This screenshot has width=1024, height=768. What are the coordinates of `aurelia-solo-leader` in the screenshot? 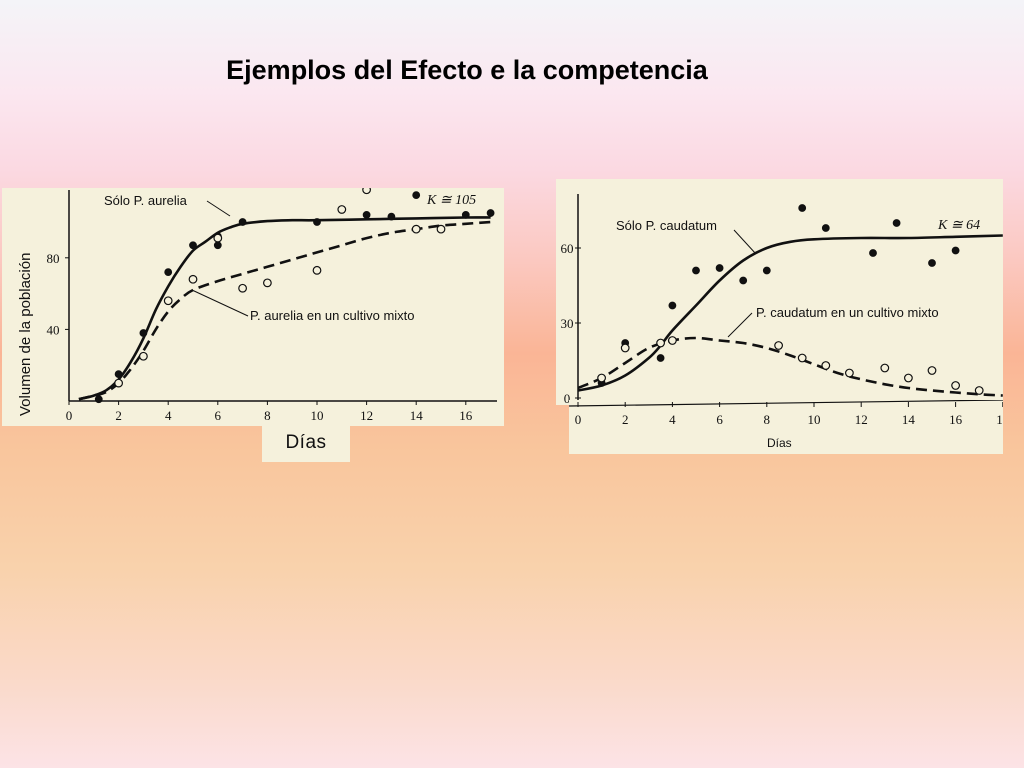 It's located at (218, 208).